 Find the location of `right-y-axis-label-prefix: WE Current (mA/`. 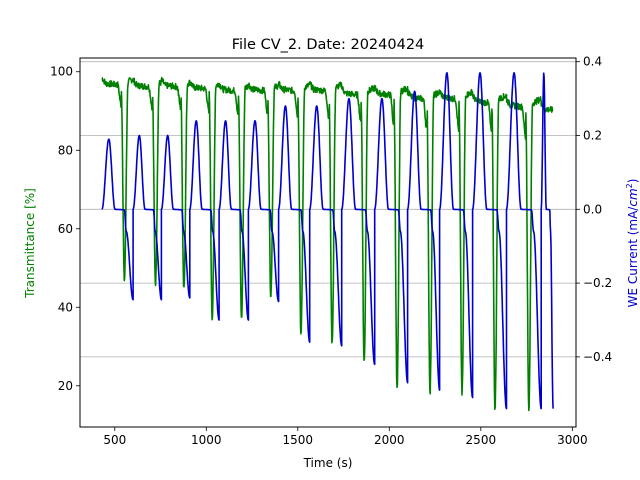

right-y-axis-label-prefix: WE Current (mA/ is located at coordinates (633, 257).